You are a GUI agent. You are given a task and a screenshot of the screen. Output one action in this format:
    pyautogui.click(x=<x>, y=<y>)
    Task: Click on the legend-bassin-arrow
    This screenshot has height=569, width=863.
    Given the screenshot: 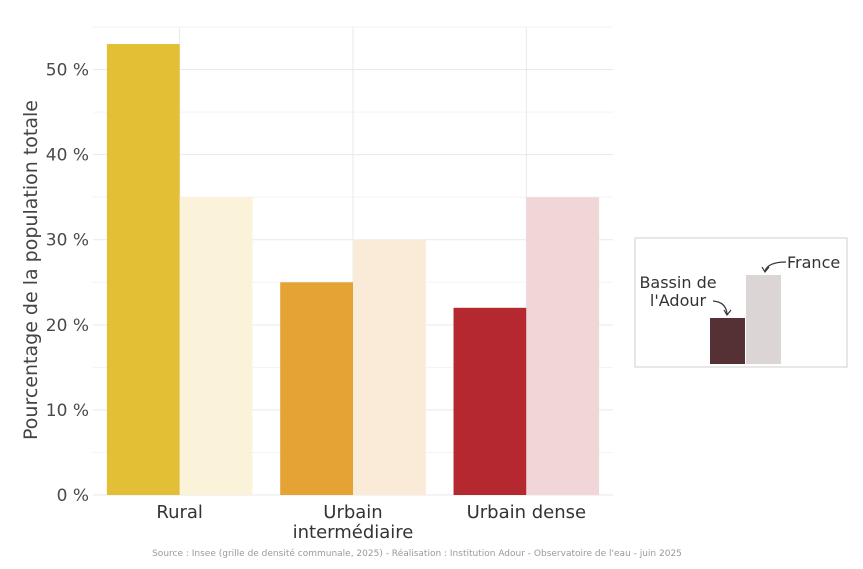 What is the action you would take?
    pyautogui.click(x=720, y=307)
    